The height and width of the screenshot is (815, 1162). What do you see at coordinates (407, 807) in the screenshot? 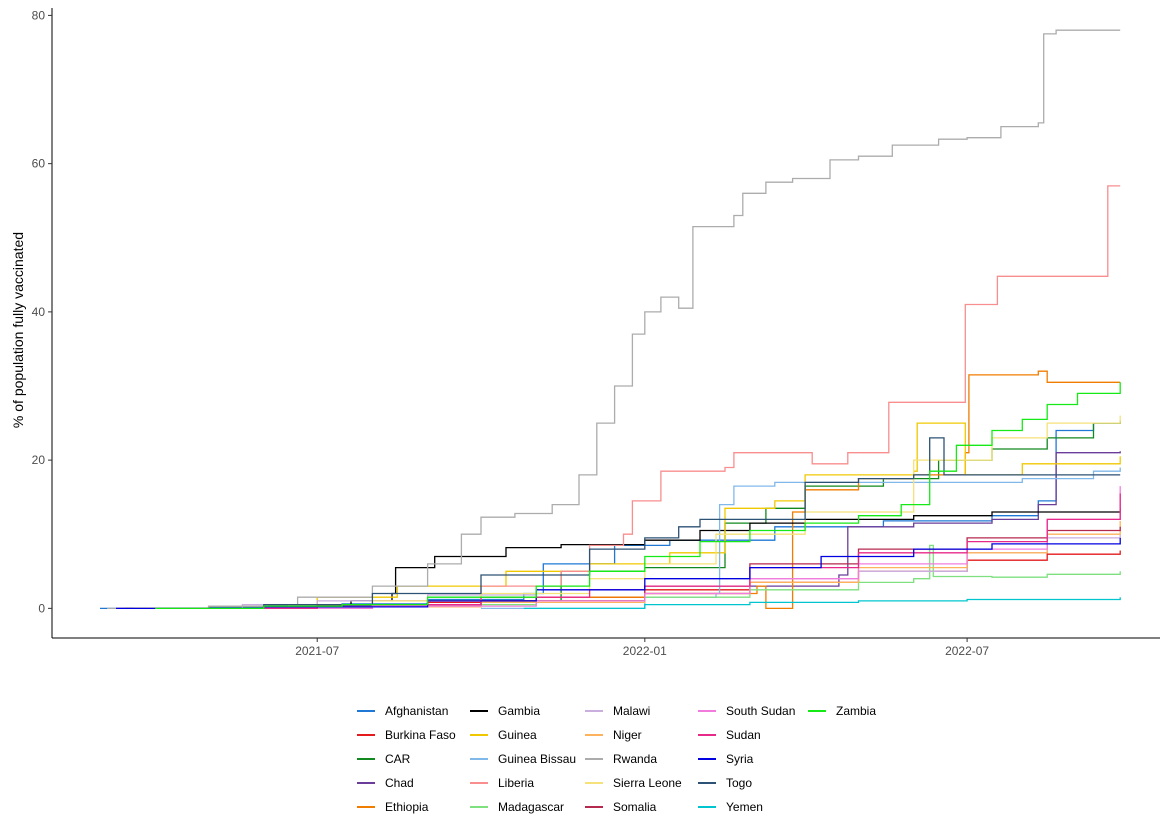
I see `legend-label: Ethiopia` at bounding box center [407, 807].